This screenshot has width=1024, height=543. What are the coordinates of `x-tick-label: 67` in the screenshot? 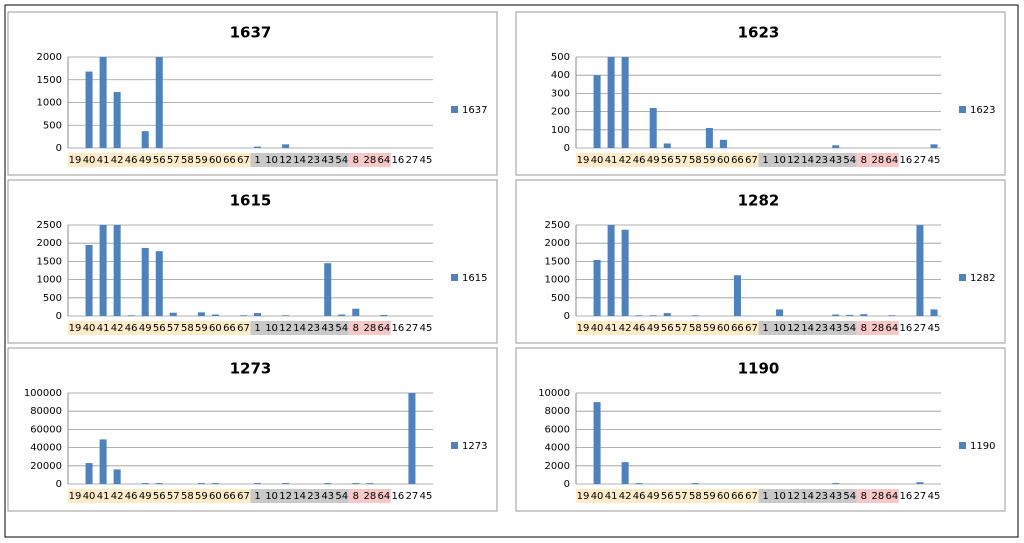 It's located at (751, 496).